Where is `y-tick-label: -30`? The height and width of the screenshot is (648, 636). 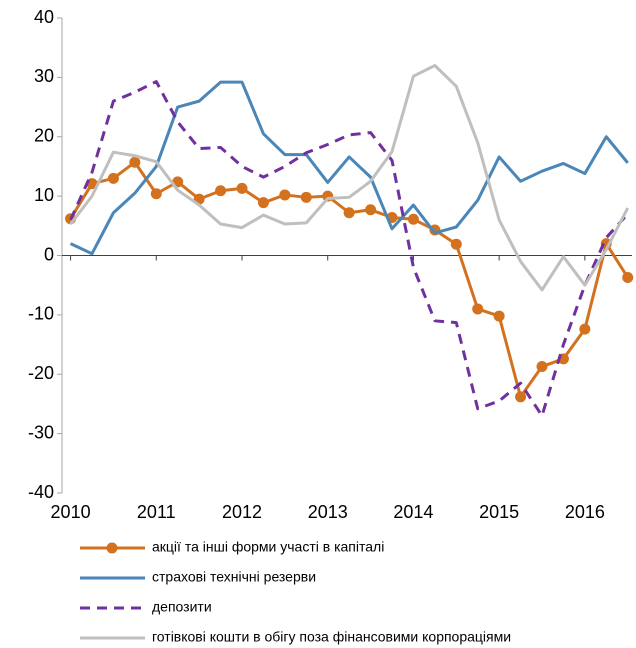 y-tick-label: -30 is located at coordinates (41, 432).